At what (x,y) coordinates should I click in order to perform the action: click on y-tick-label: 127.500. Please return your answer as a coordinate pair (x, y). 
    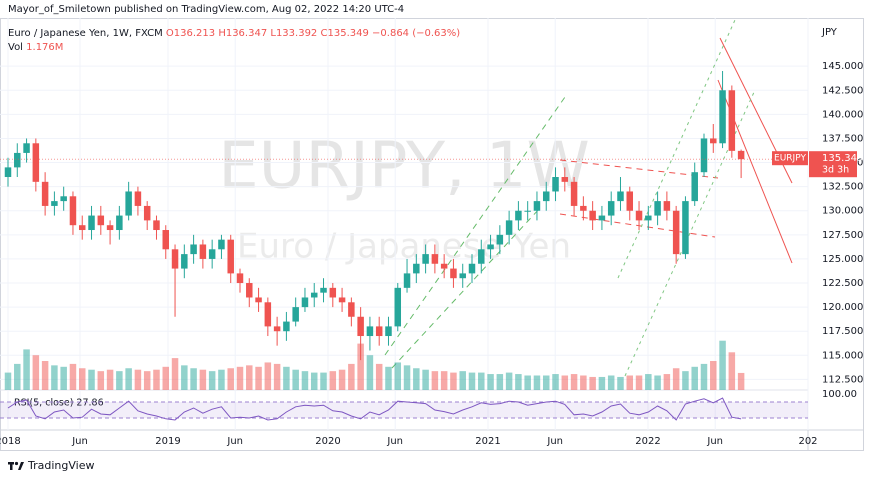
    Looking at the image, I should click on (842, 235).